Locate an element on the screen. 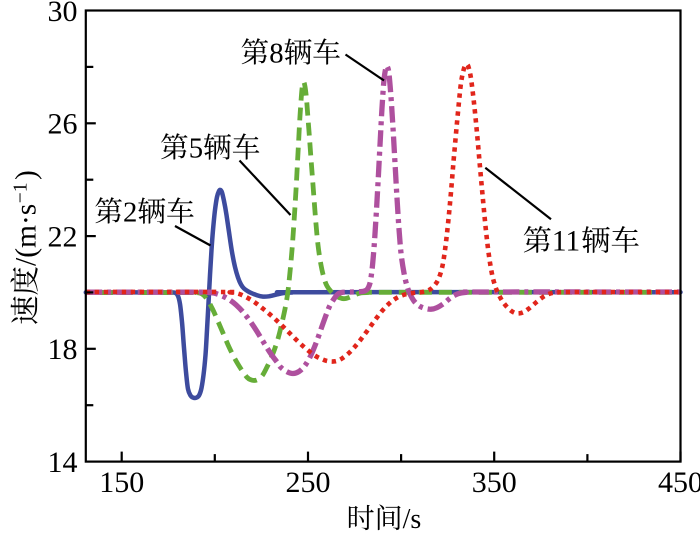 The image size is (700, 533). svg-text: 450 is located at coordinates (679, 482).